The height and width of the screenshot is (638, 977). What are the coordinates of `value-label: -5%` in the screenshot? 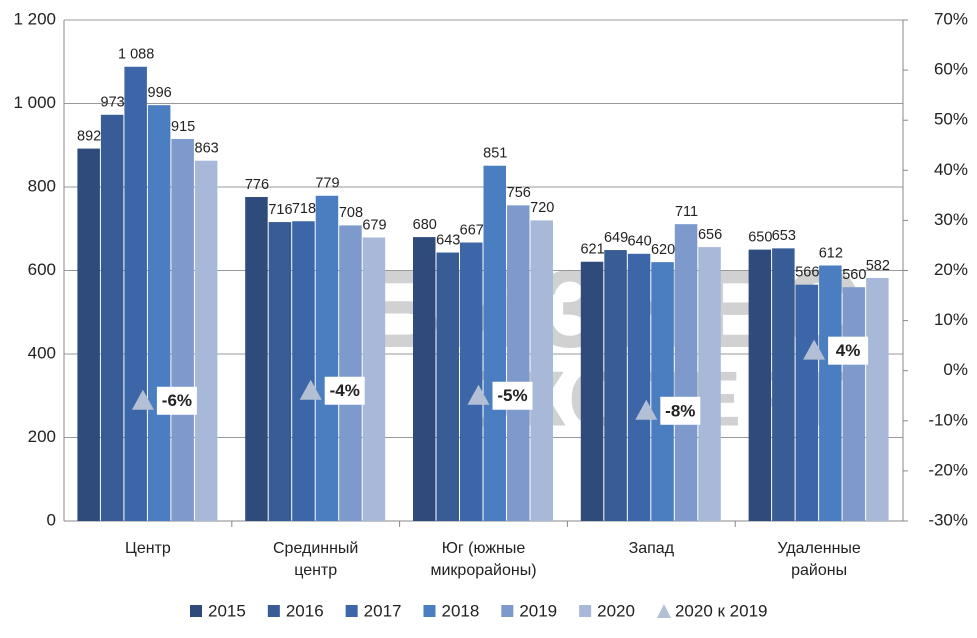 It's located at (512, 395).